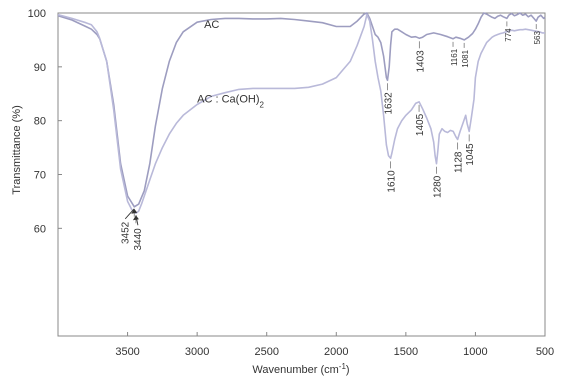 The image size is (562, 377). I want to click on x-axis-ticks: 3500 3000 2500 2000 1500 1000 500, so click(334, 345).